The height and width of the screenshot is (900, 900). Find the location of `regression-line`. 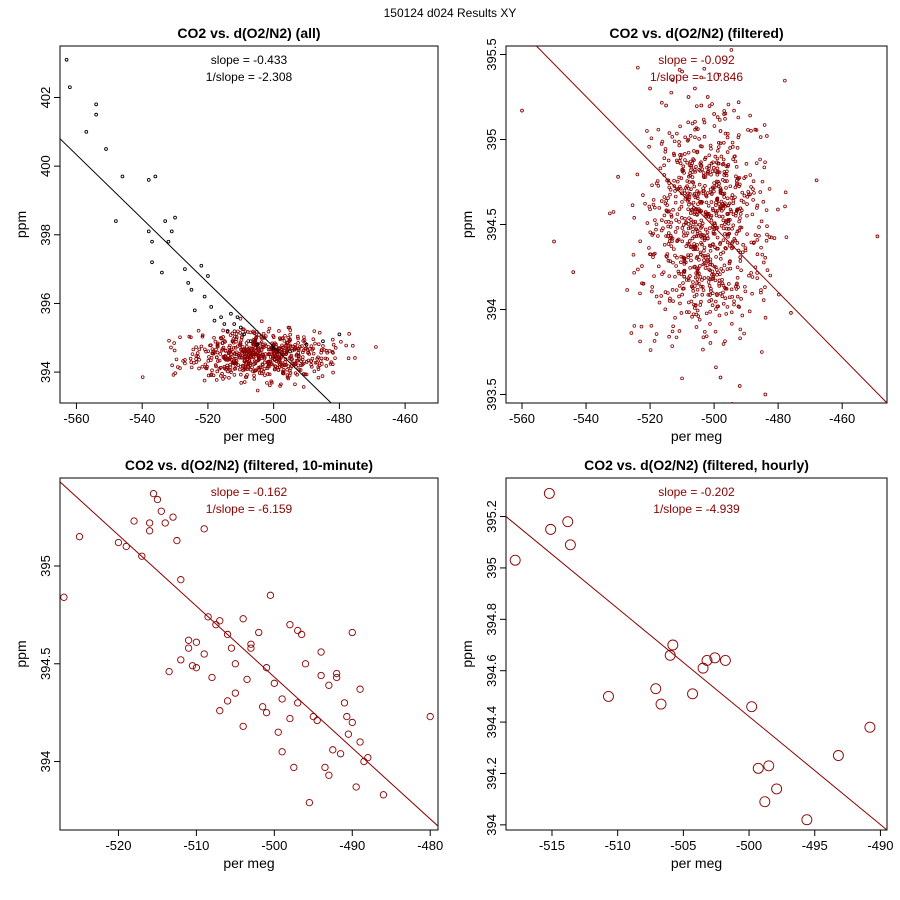

regression-line is located at coordinates (196, 270).